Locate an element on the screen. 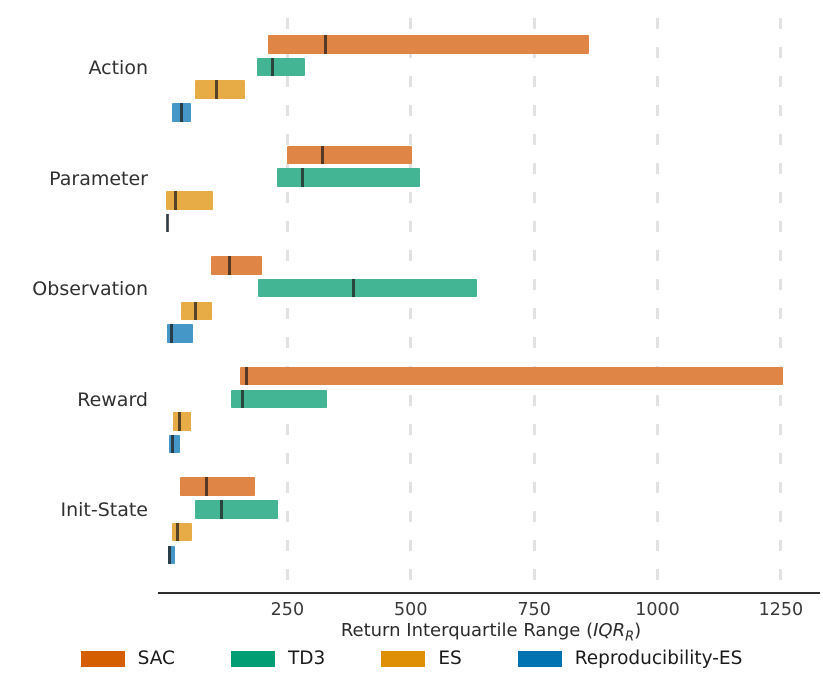 Image resolution: width=823 pixels, height=693 pixels. bar-reproducibility-es-observation is located at coordinates (180, 333).